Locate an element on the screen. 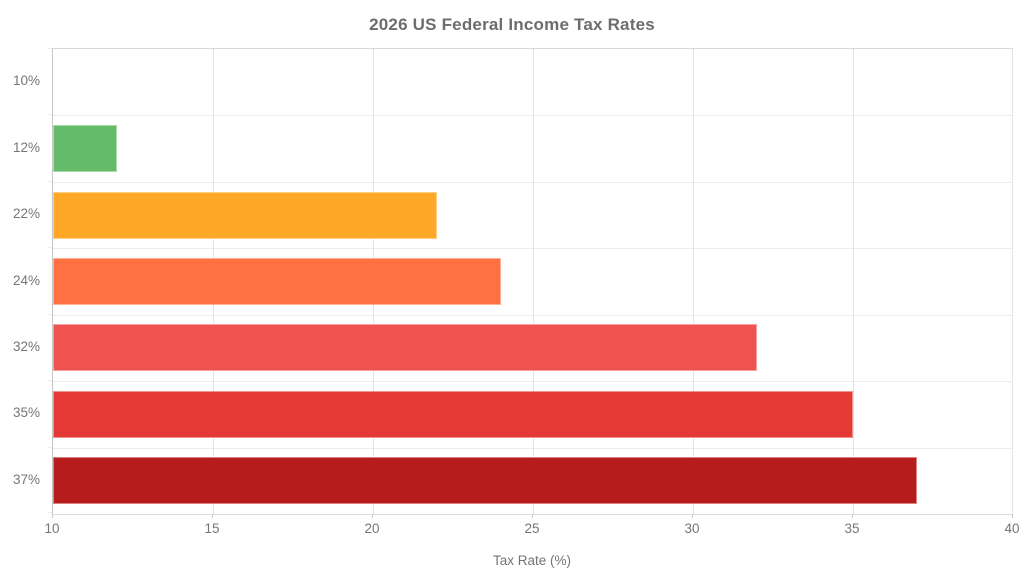 Image resolution: width=1024 pixels, height=576 pixels. bar-12pct is located at coordinates (85, 149).